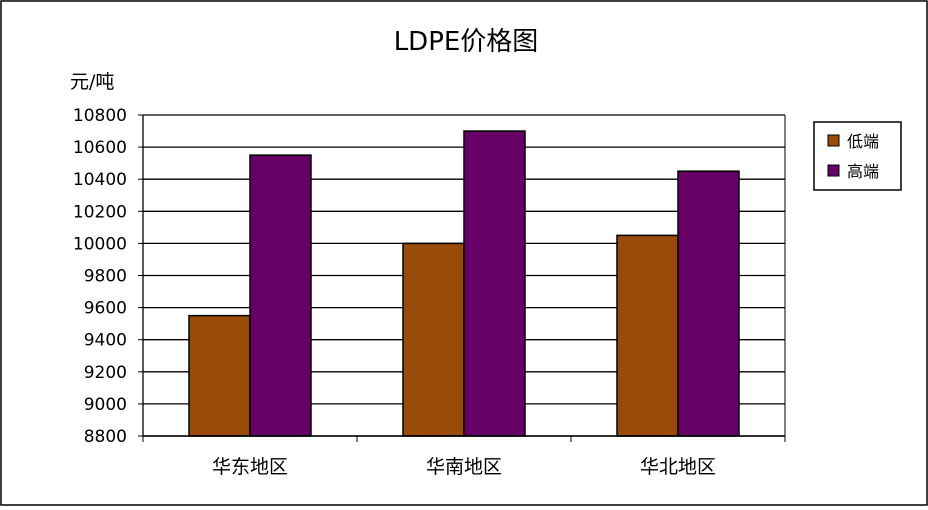 This screenshot has width=928, height=510. What do you see at coordinates (100, 116) in the screenshot?
I see `y-tick-label: 10800` at bounding box center [100, 116].